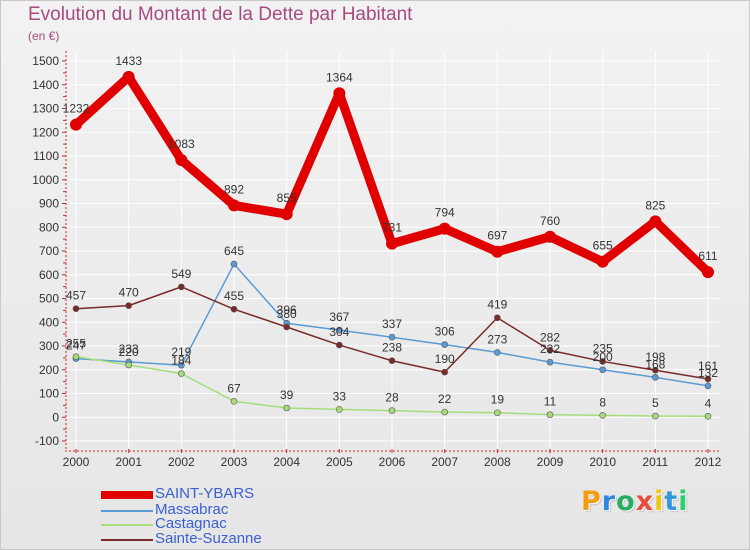  I want to click on data-label: 67, so click(234, 388).